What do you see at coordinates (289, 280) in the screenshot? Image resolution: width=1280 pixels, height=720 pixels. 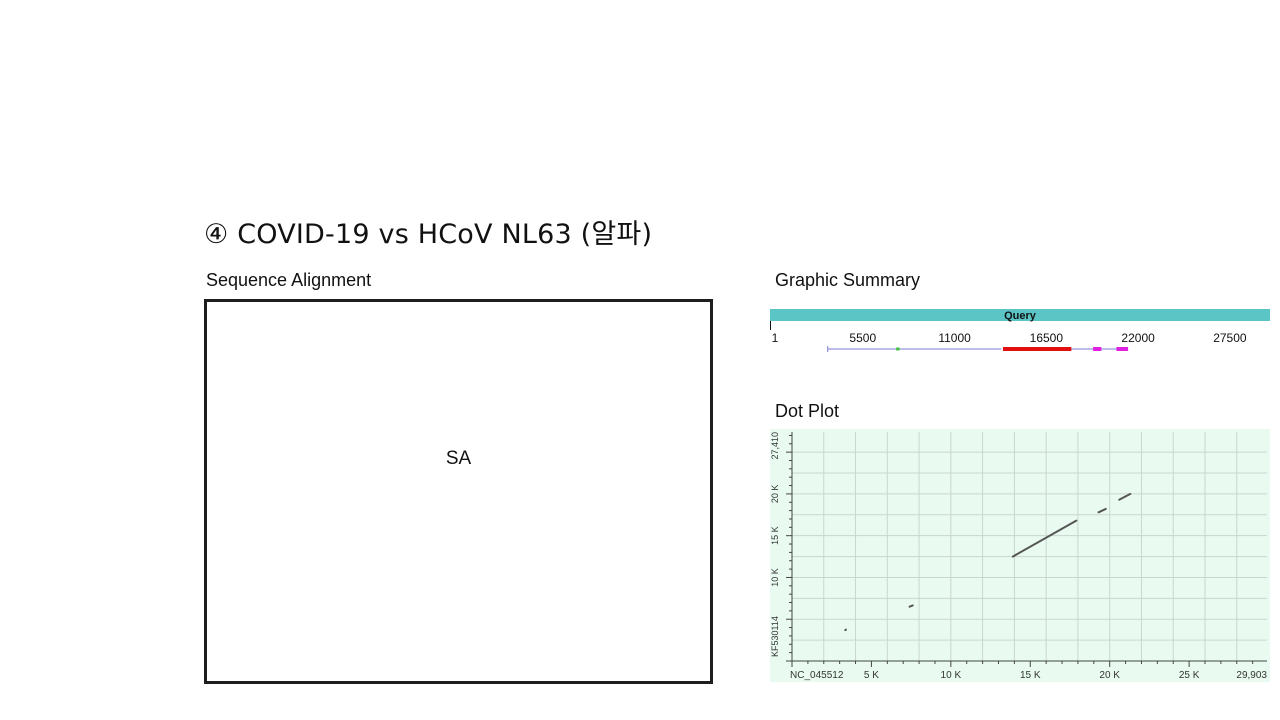 I see `sequence-alignment-heading: Sequence Alignment` at bounding box center [289, 280].